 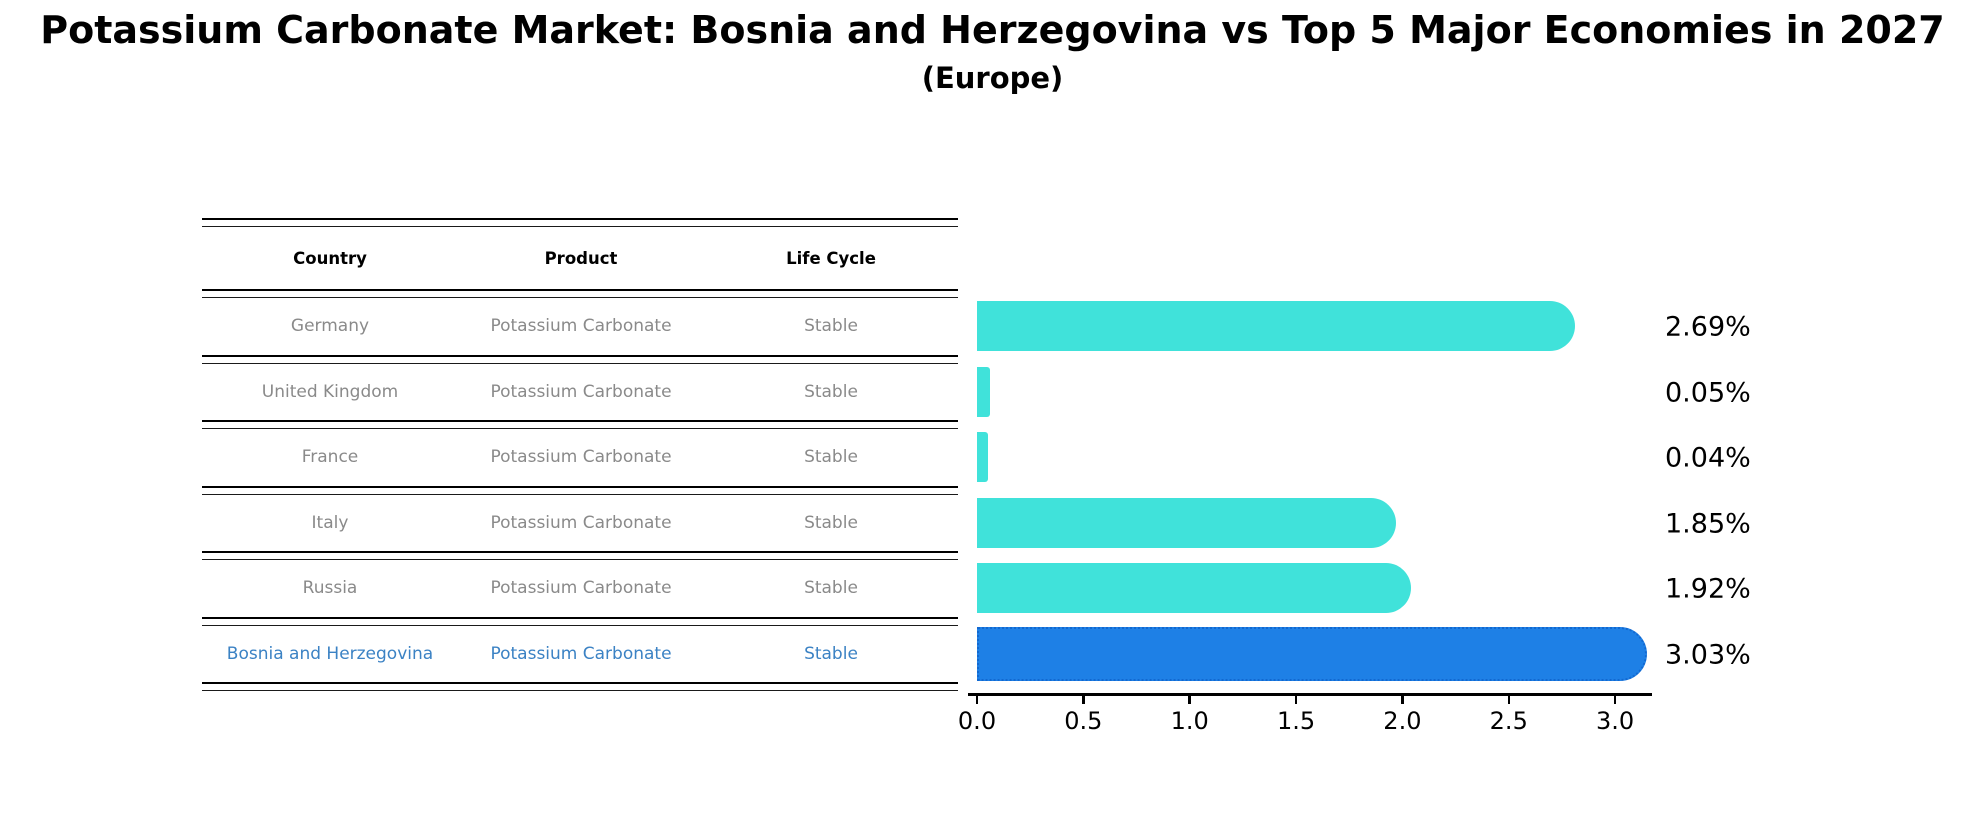 I want to click on value-label: 1.85%, so click(x=1708, y=524).